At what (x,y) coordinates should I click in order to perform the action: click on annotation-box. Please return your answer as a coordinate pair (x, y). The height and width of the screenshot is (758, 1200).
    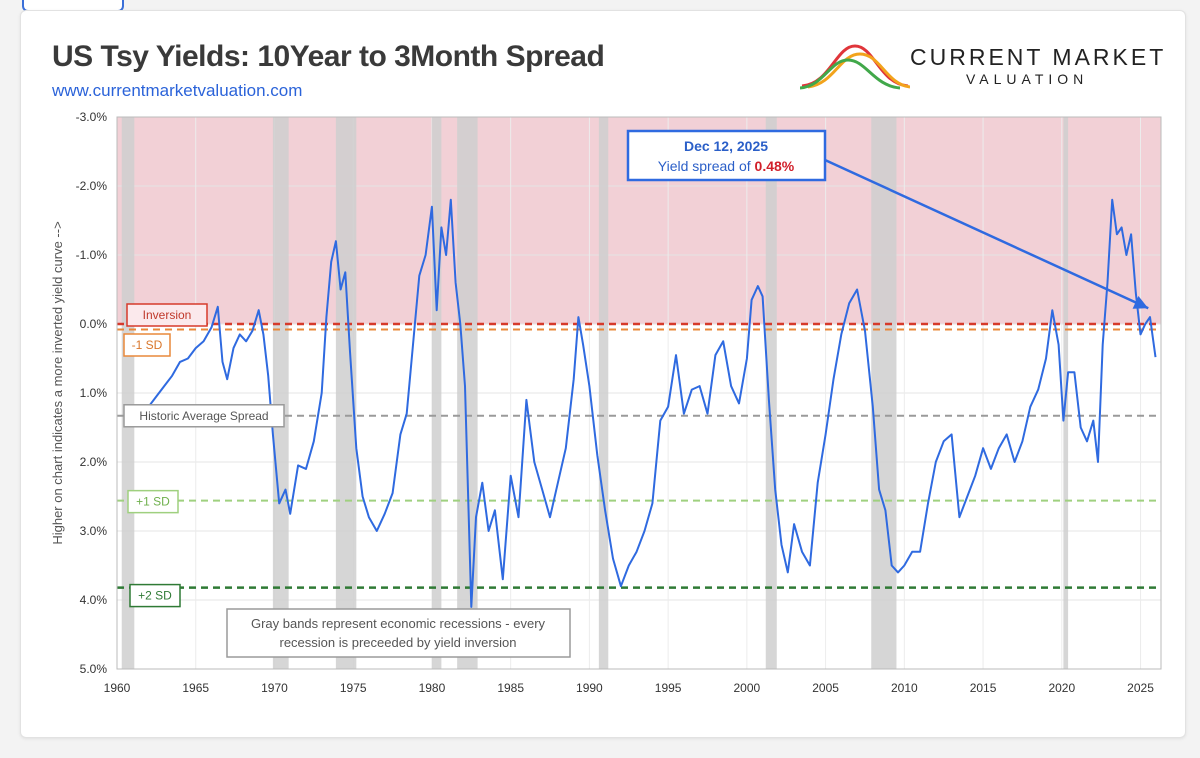
    Looking at the image, I should click on (726, 155).